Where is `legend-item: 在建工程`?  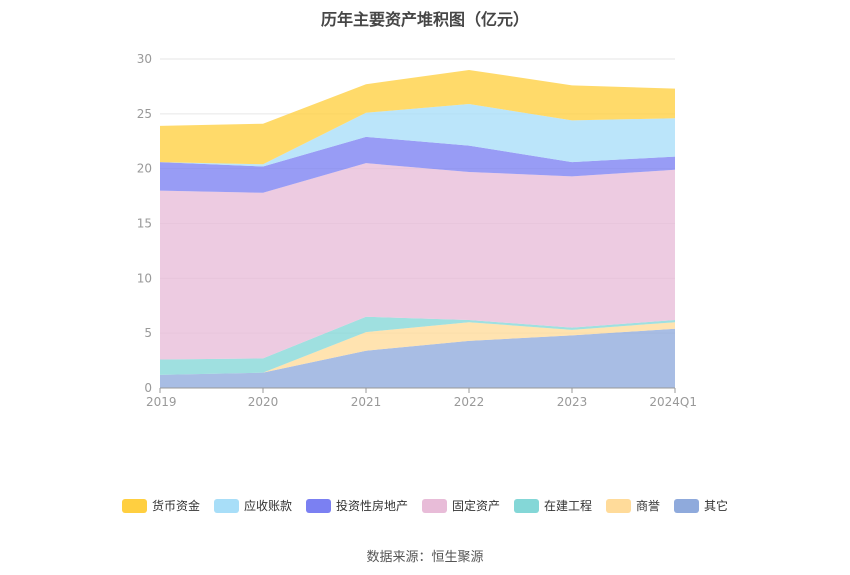 legend-item: 在建工程 is located at coordinates (553, 505).